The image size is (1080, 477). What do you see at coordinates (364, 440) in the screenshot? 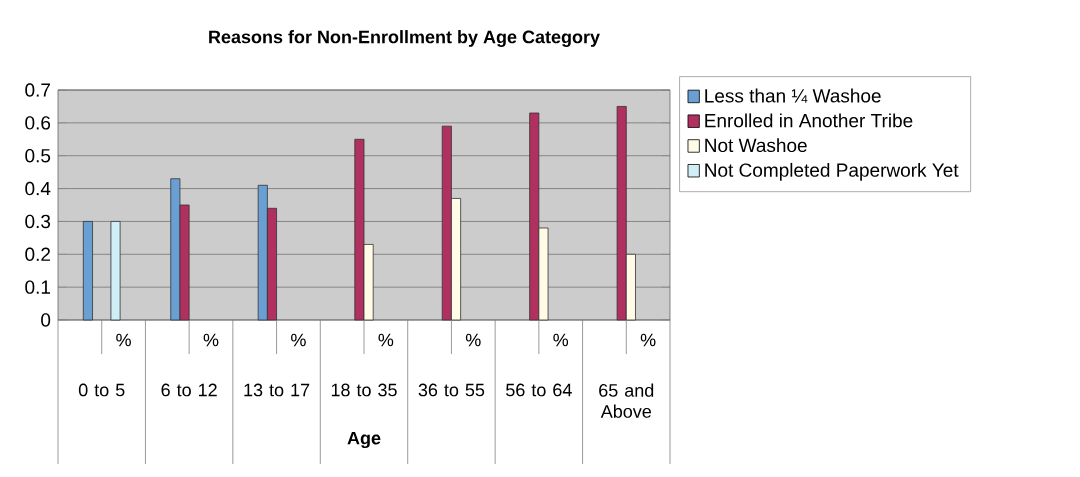
I see `x-axis-title: Age` at bounding box center [364, 440].